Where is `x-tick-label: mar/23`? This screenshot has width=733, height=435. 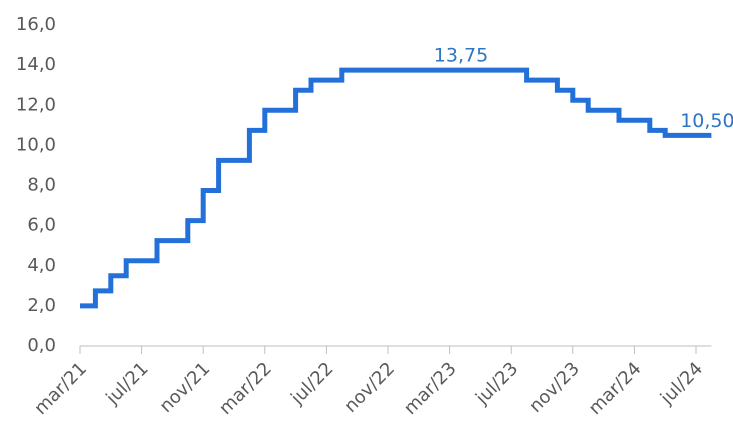 x-tick-label: mar/23 is located at coordinates (430, 388).